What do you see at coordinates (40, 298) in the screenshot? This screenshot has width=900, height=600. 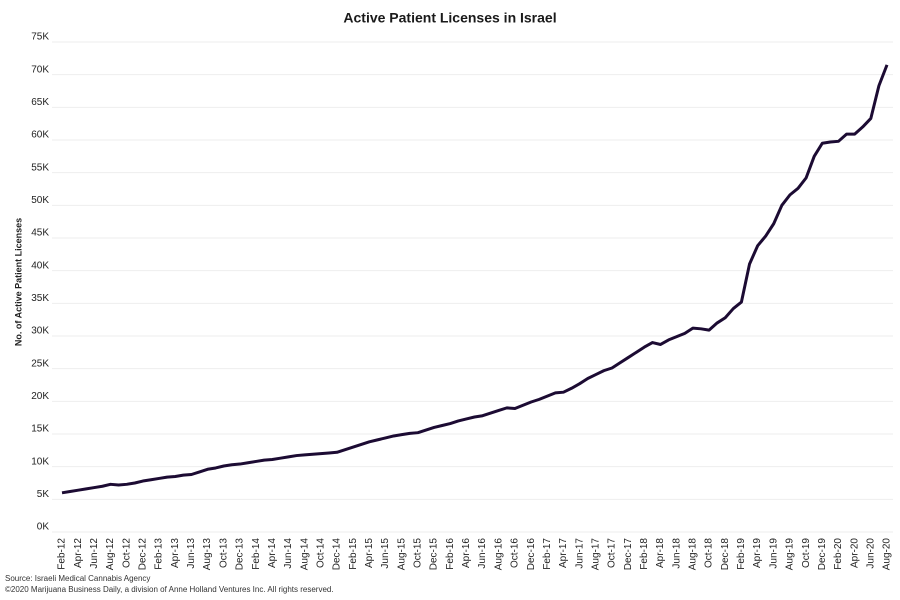 I see `y-tick-label: 35K` at bounding box center [40, 298].